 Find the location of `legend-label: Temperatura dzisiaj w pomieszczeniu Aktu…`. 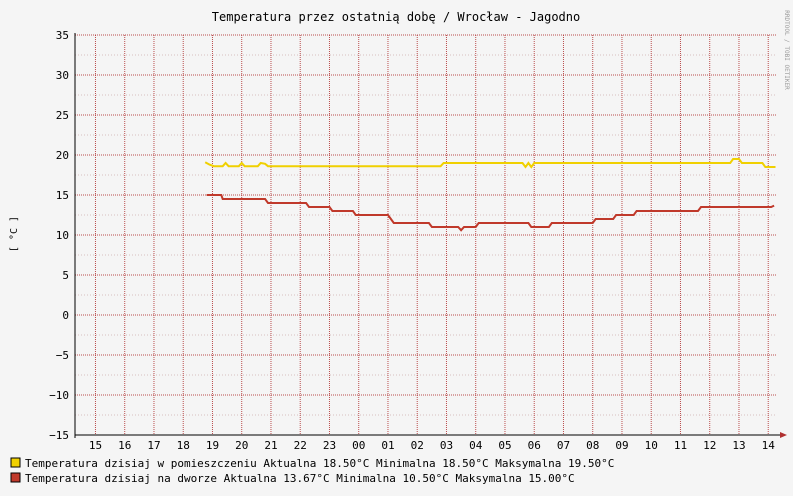

legend-label: Temperatura dzisiaj w pomieszczeniu Aktu… is located at coordinates (319, 463).